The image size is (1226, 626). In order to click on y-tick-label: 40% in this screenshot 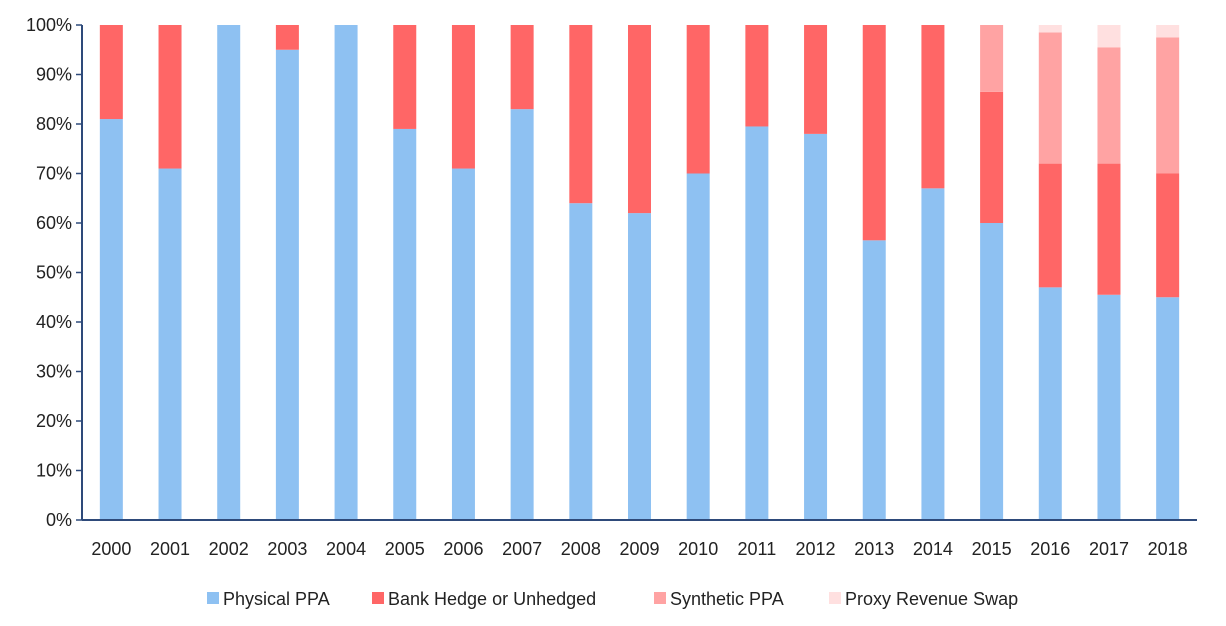, I will do `click(54, 322)`.